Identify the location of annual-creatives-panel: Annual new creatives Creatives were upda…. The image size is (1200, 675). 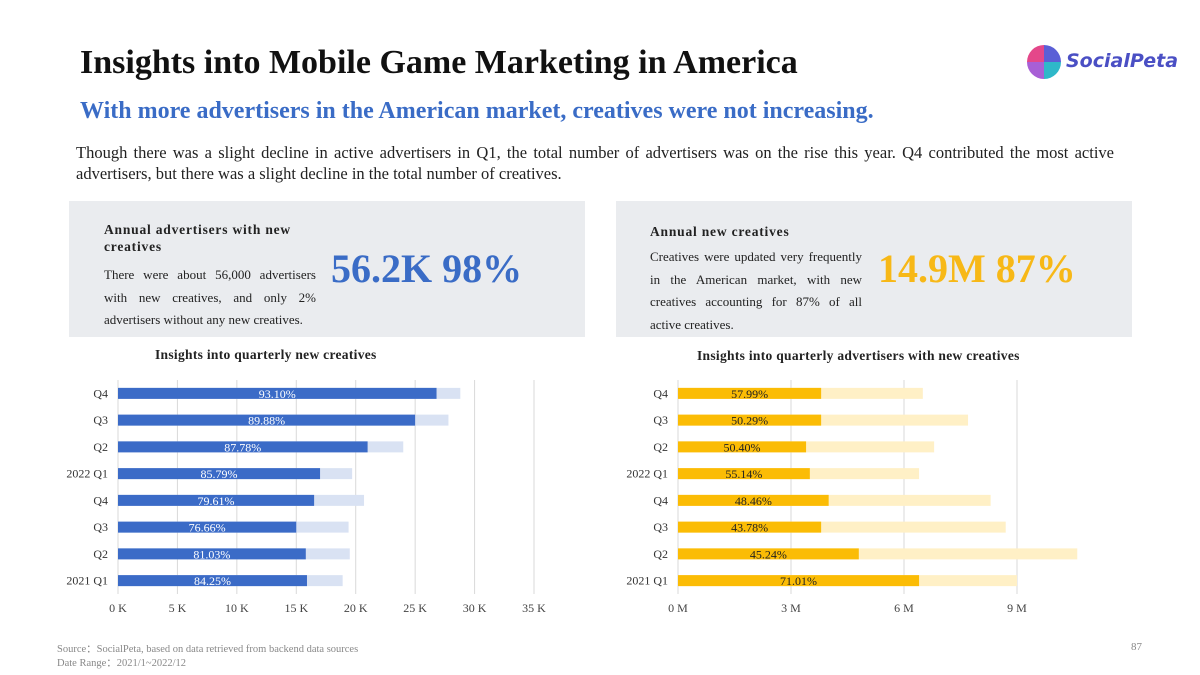
(874, 269).